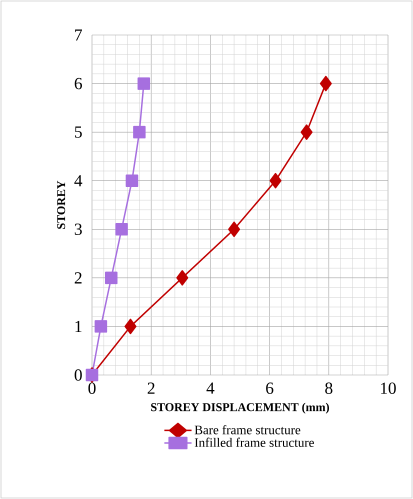 The width and height of the screenshot is (413, 499). What do you see at coordinates (78, 180) in the screenshot?
I see `y-tick-label: 4` at bounding box center [78, 180].